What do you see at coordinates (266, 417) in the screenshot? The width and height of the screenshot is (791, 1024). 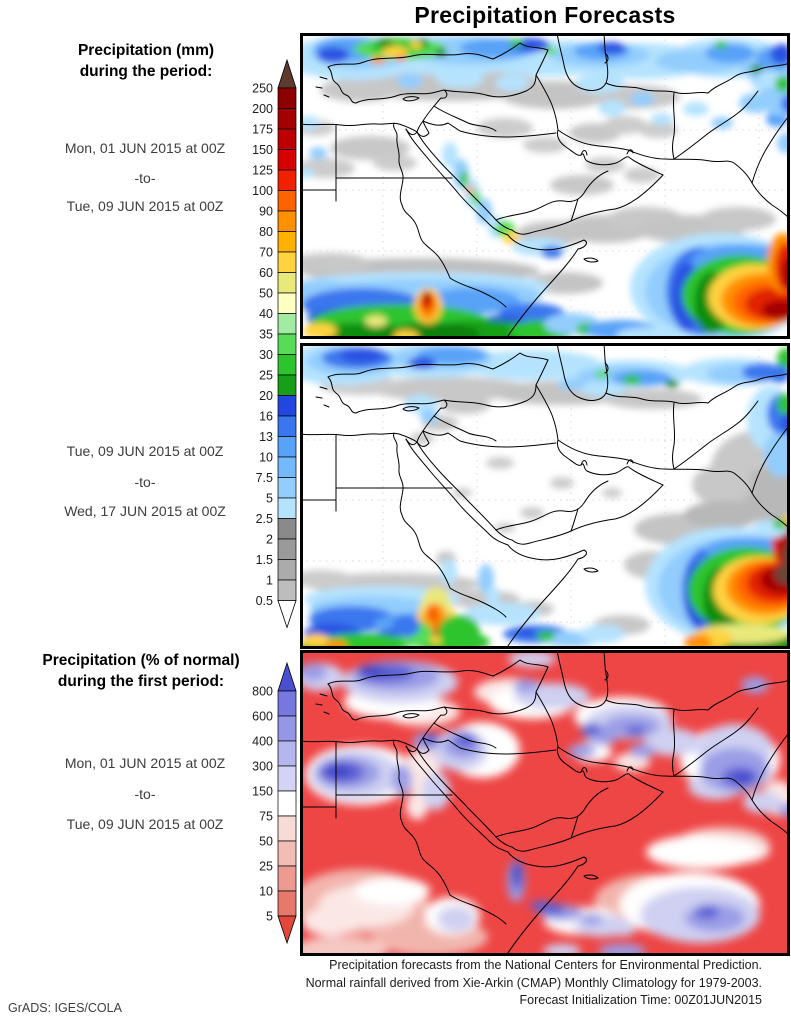 I see `colorbar-tick-label: 16` at bounding box center [266, 417].